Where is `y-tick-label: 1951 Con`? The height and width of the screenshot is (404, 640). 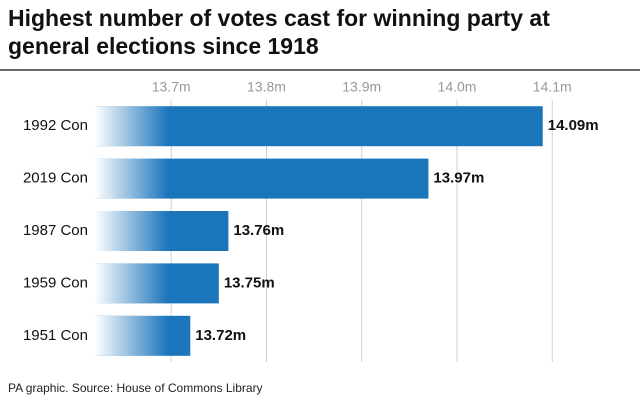
y-tick-label: 1951 Con is located at coordinates (55, 335).